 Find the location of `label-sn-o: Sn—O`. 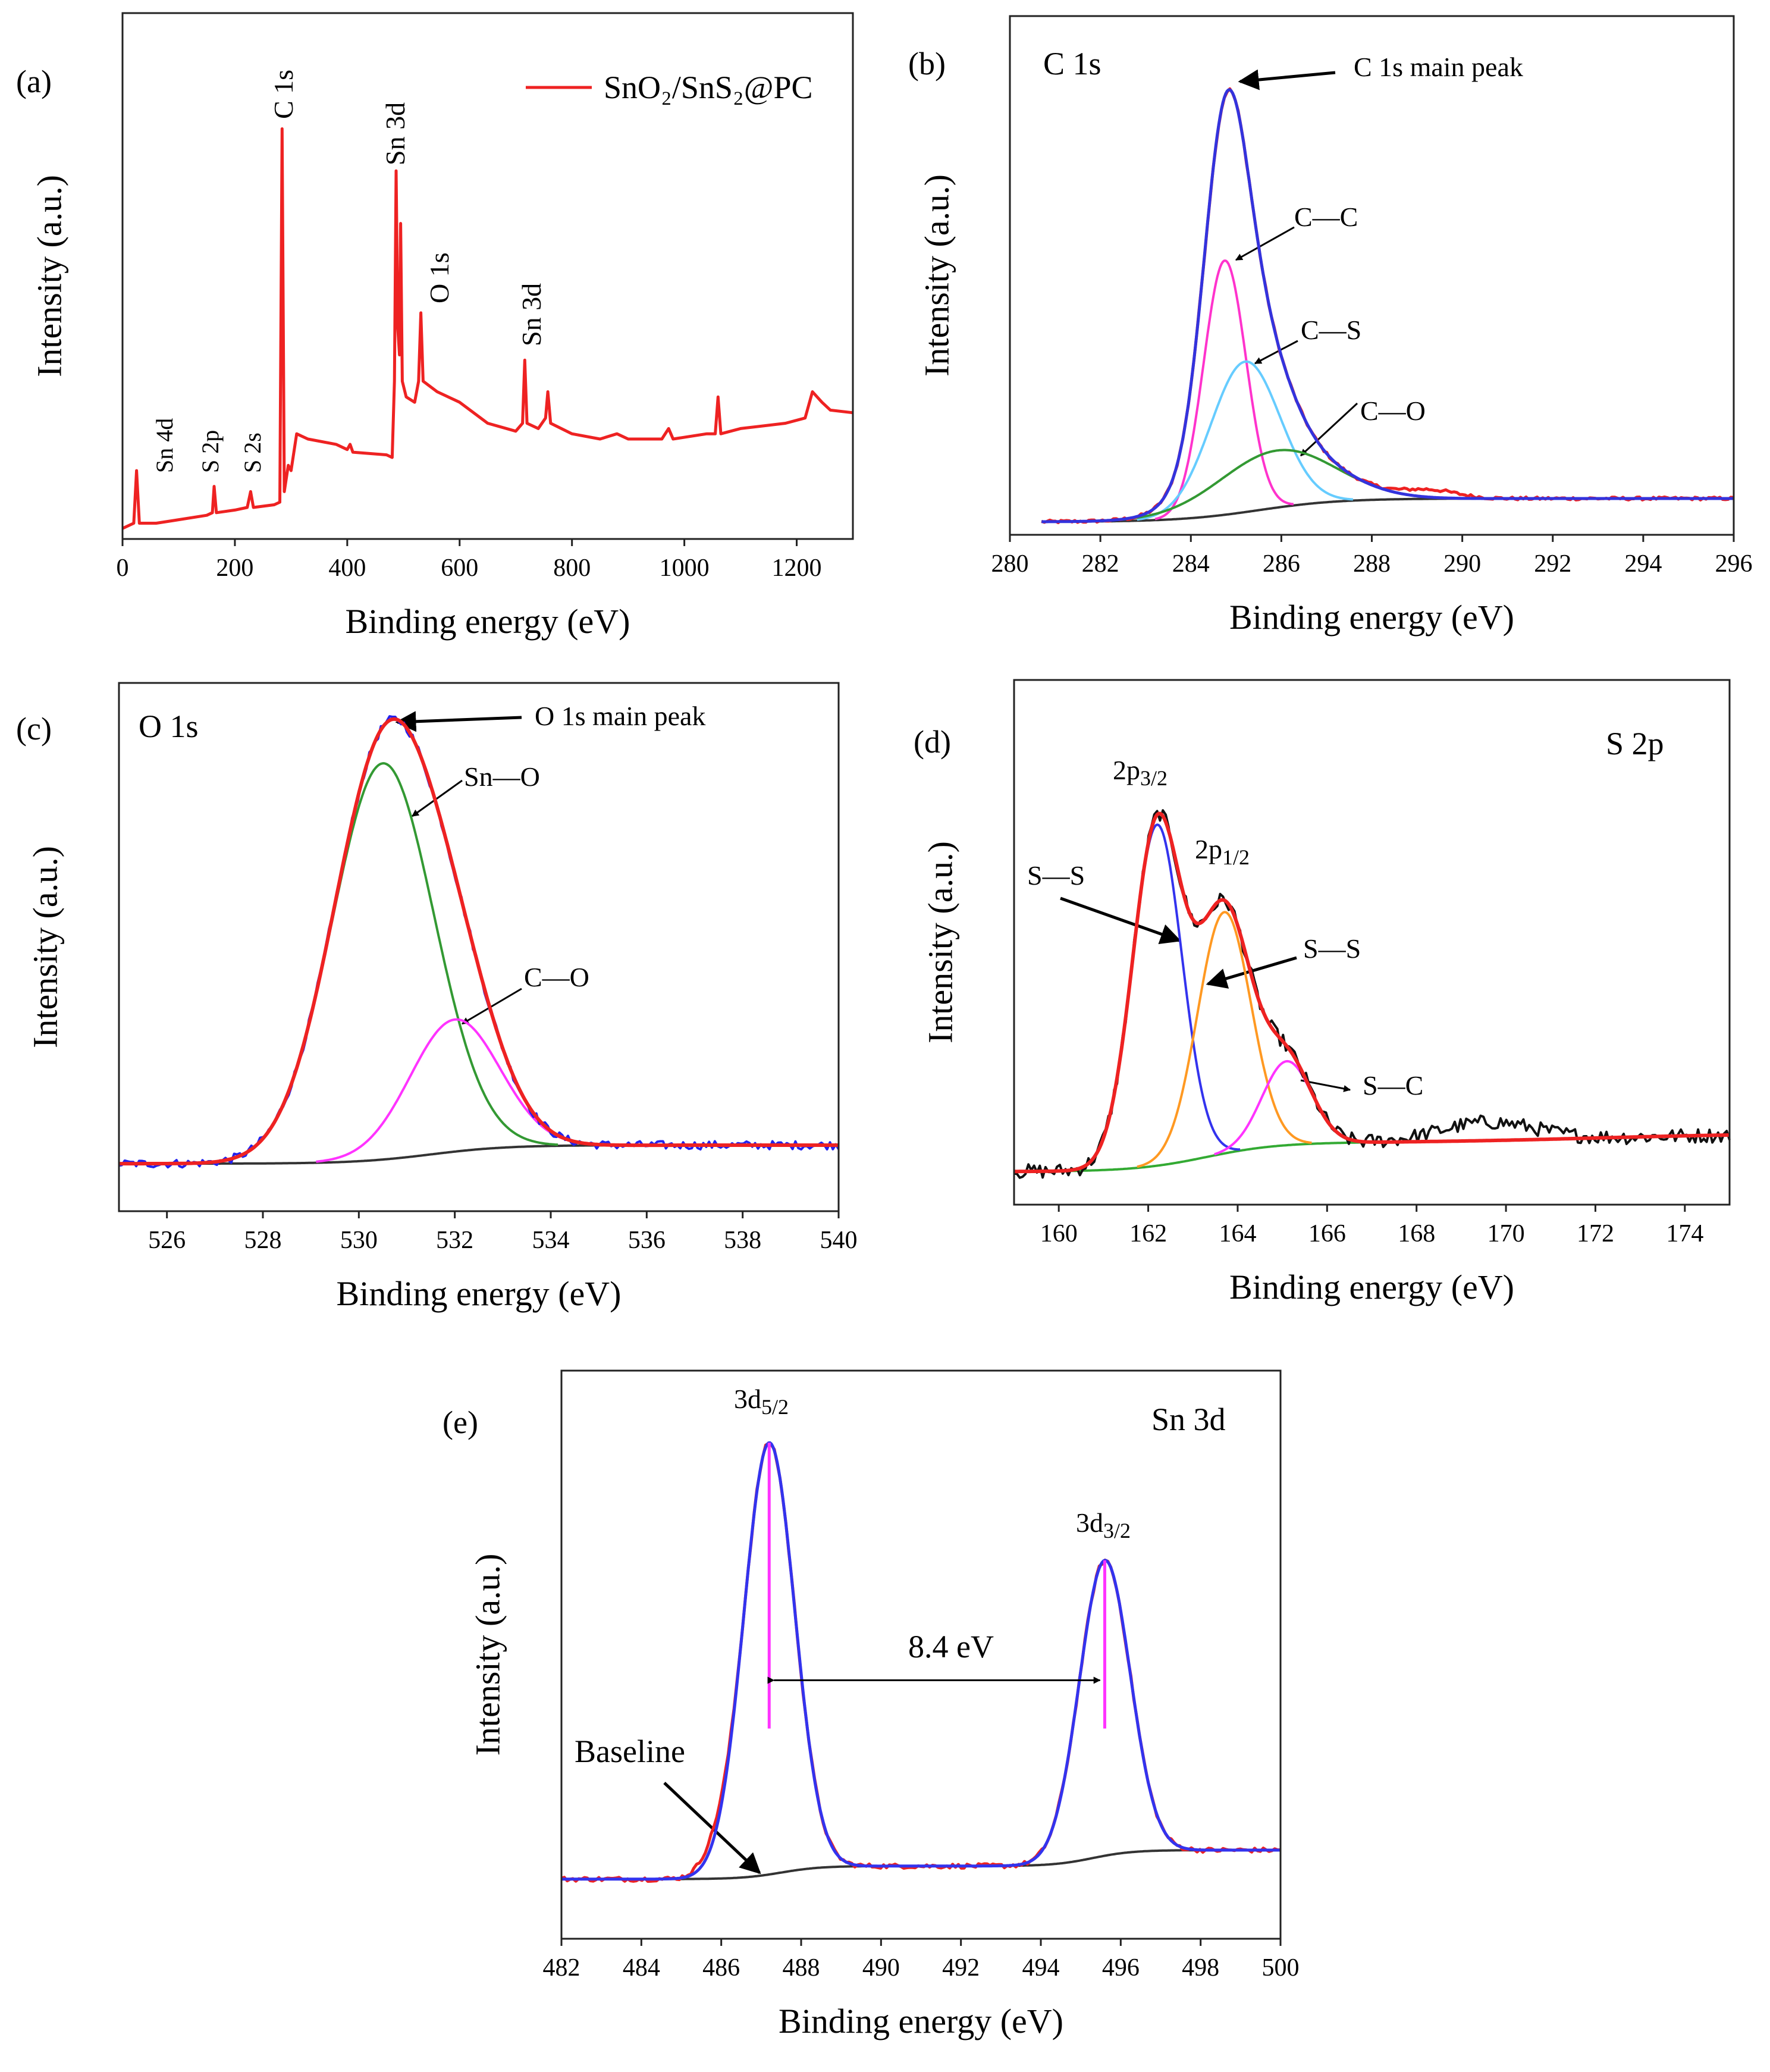

label-sn-o: Sn—O is located at coordinates (502, 776).